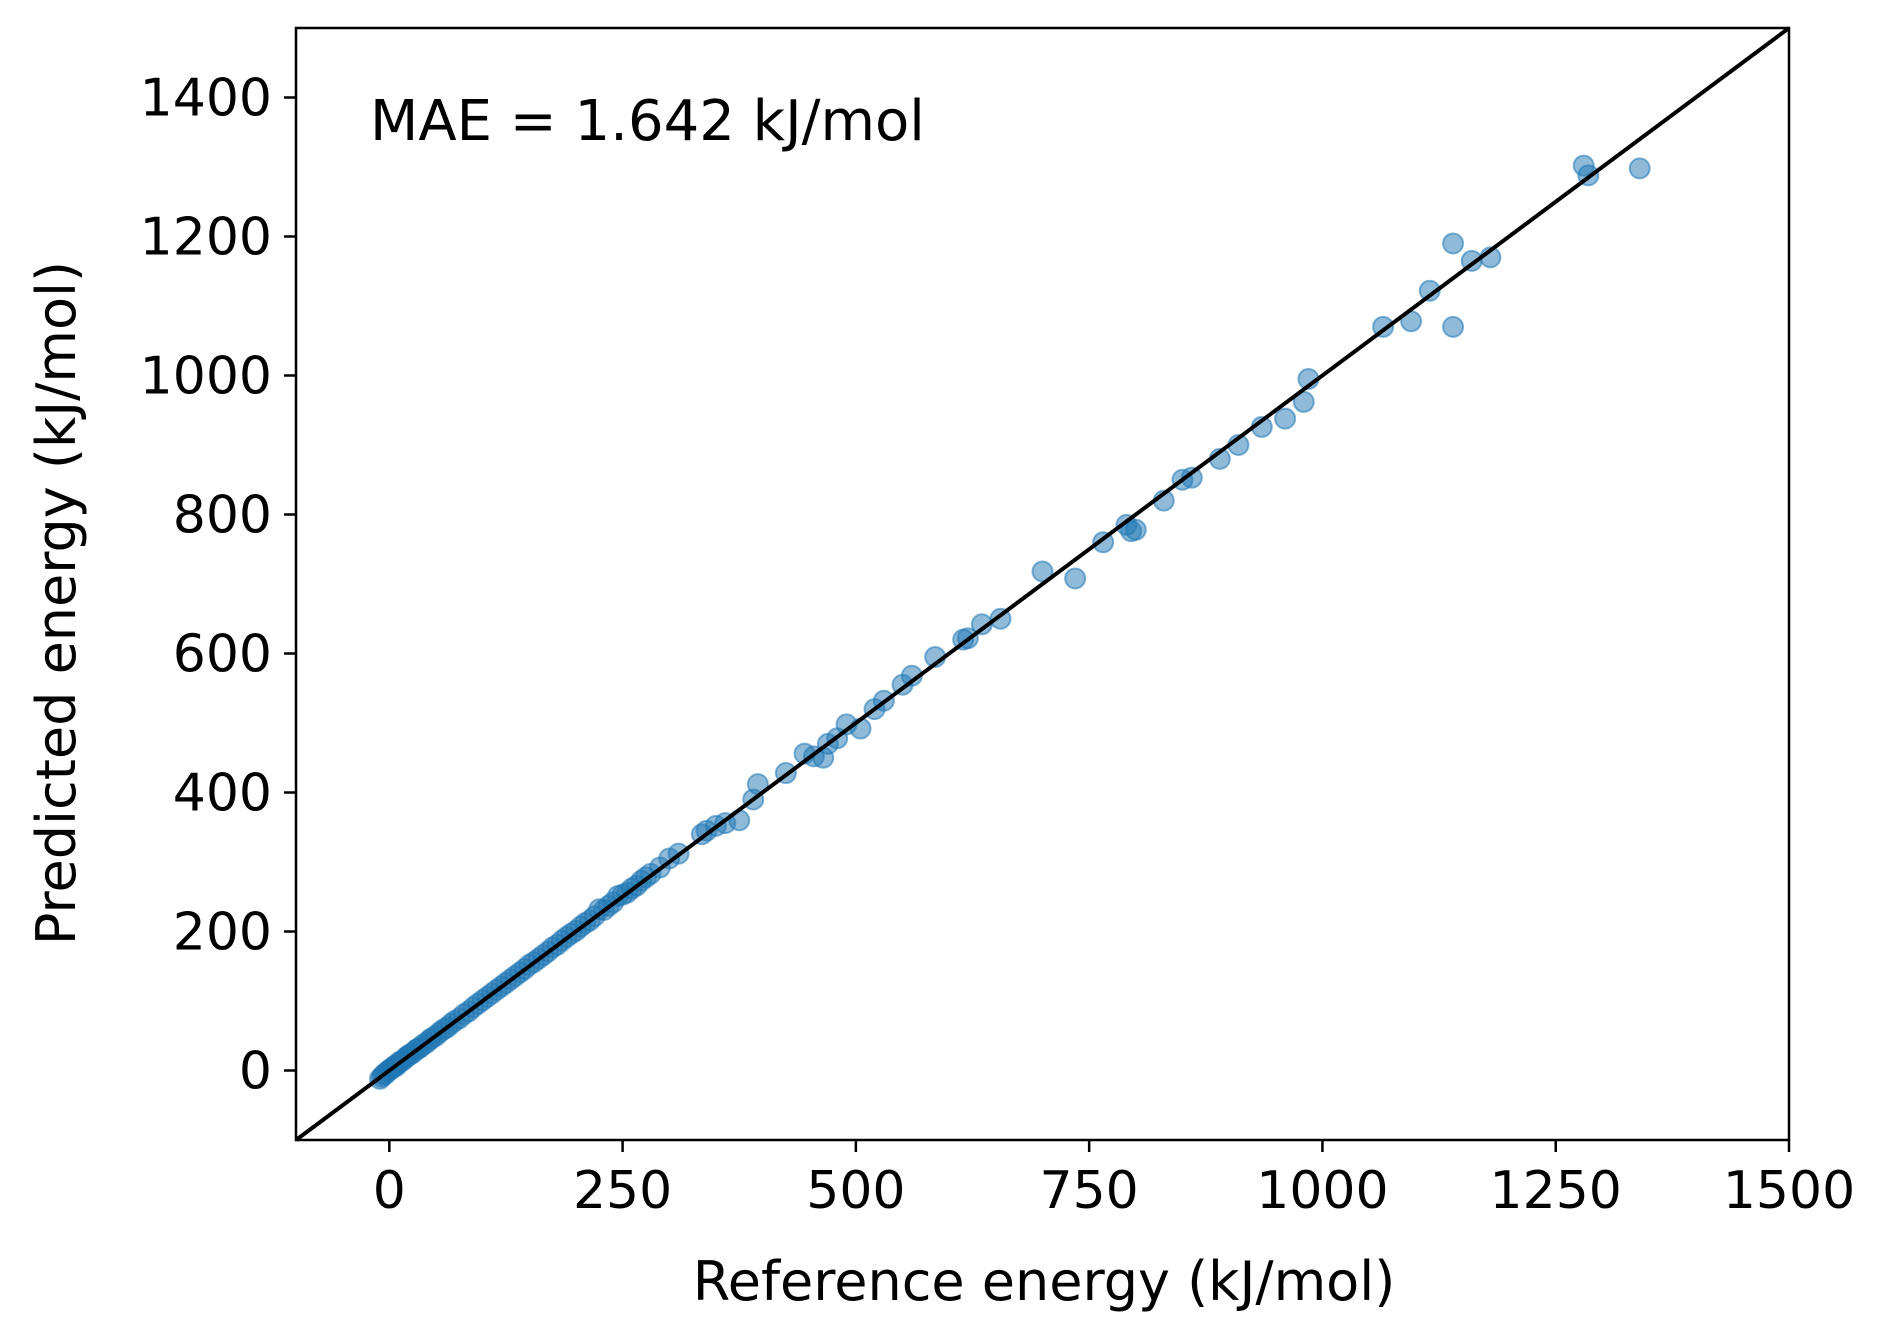 The image size is (1892, 1334). Describe the element at coordinates (206, 238) in the screenshot. I see `y-tick-label: 1200` at that location.